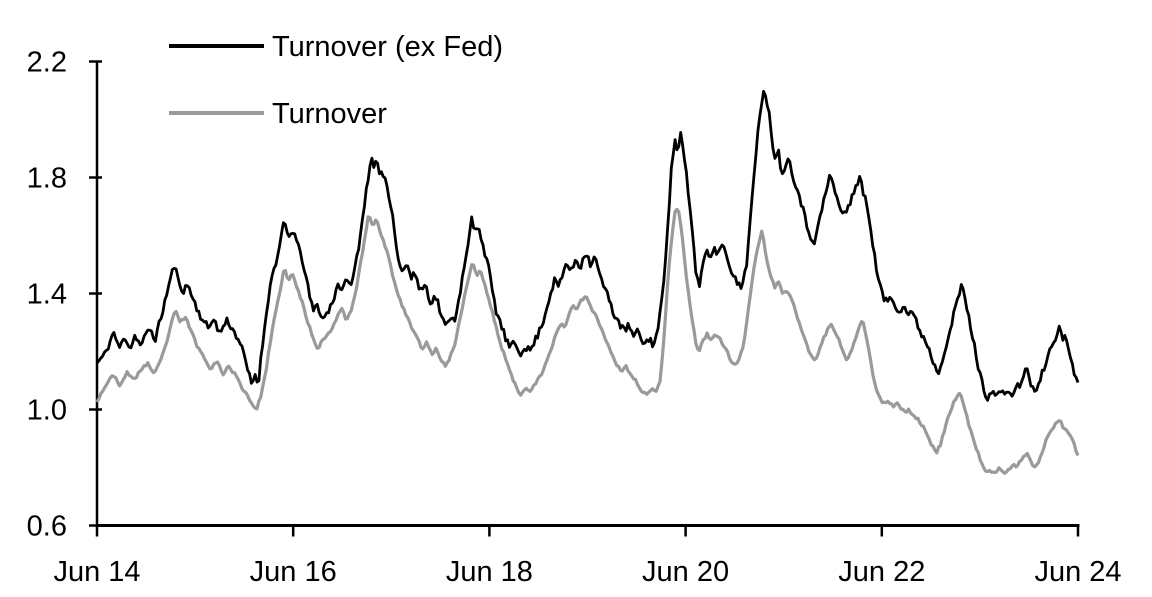 This screenshot has width=1152, height=597. What do you see at coordinates (685, 572) in the screenshot?
I see `x-axis-tick-label: Jun 20` at bounding box center [685, 572].